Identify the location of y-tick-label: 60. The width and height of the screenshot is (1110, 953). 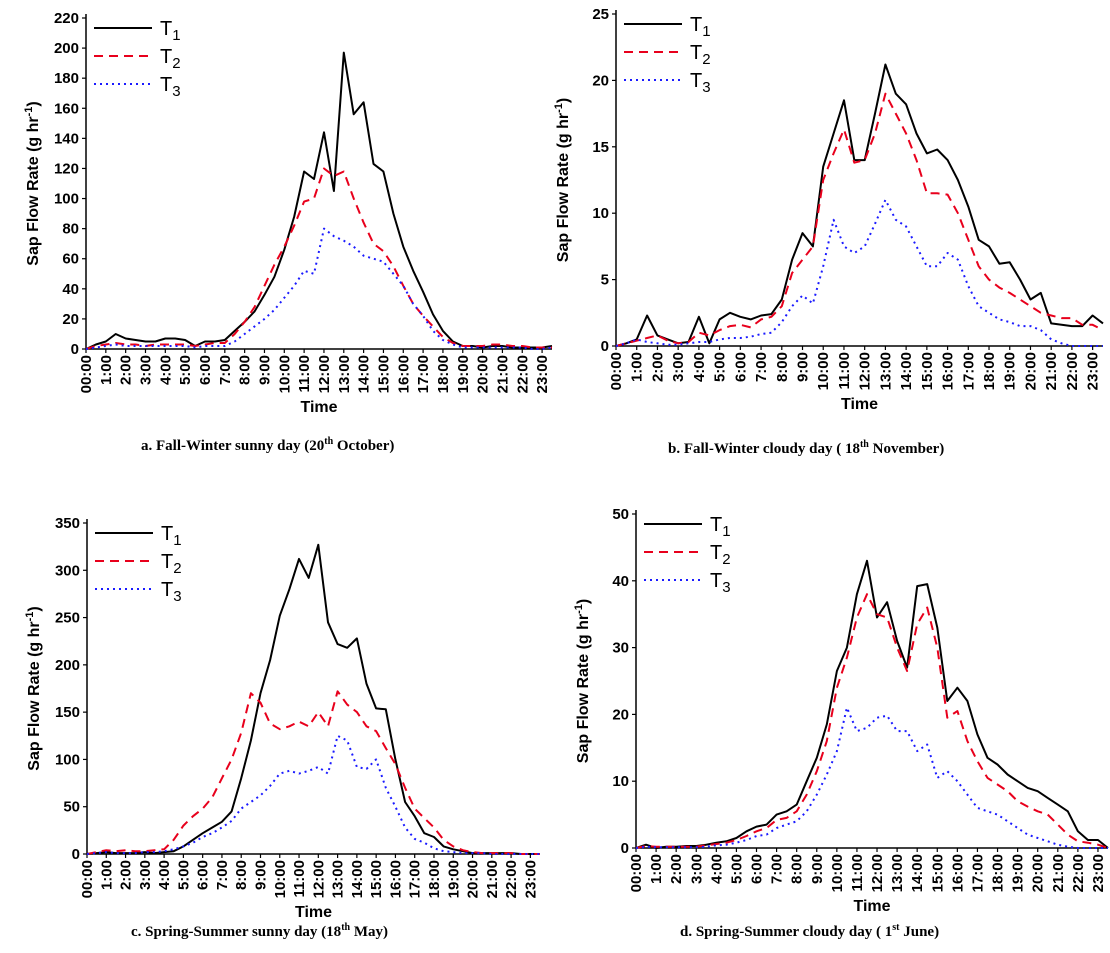
(70, 259).